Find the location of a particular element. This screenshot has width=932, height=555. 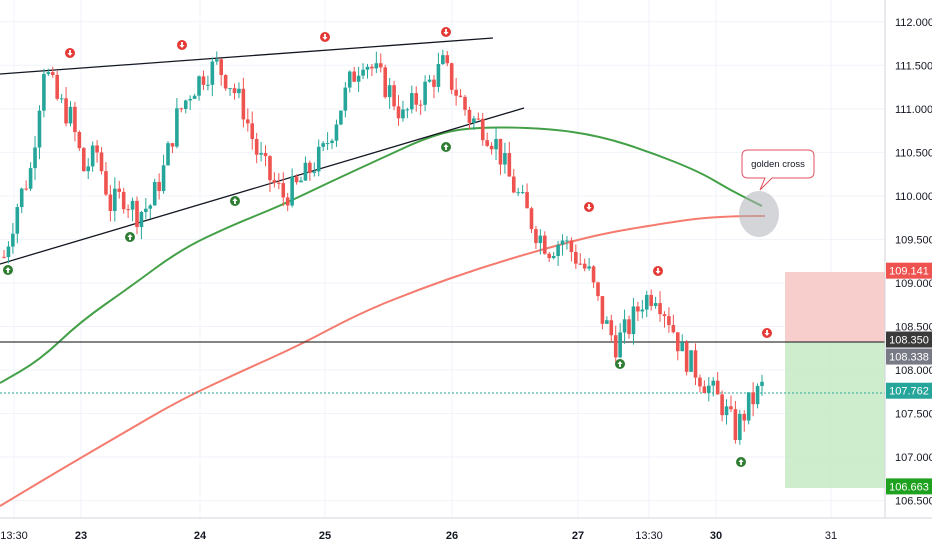

stop-loss-zone is located at coordinates (835, 307).